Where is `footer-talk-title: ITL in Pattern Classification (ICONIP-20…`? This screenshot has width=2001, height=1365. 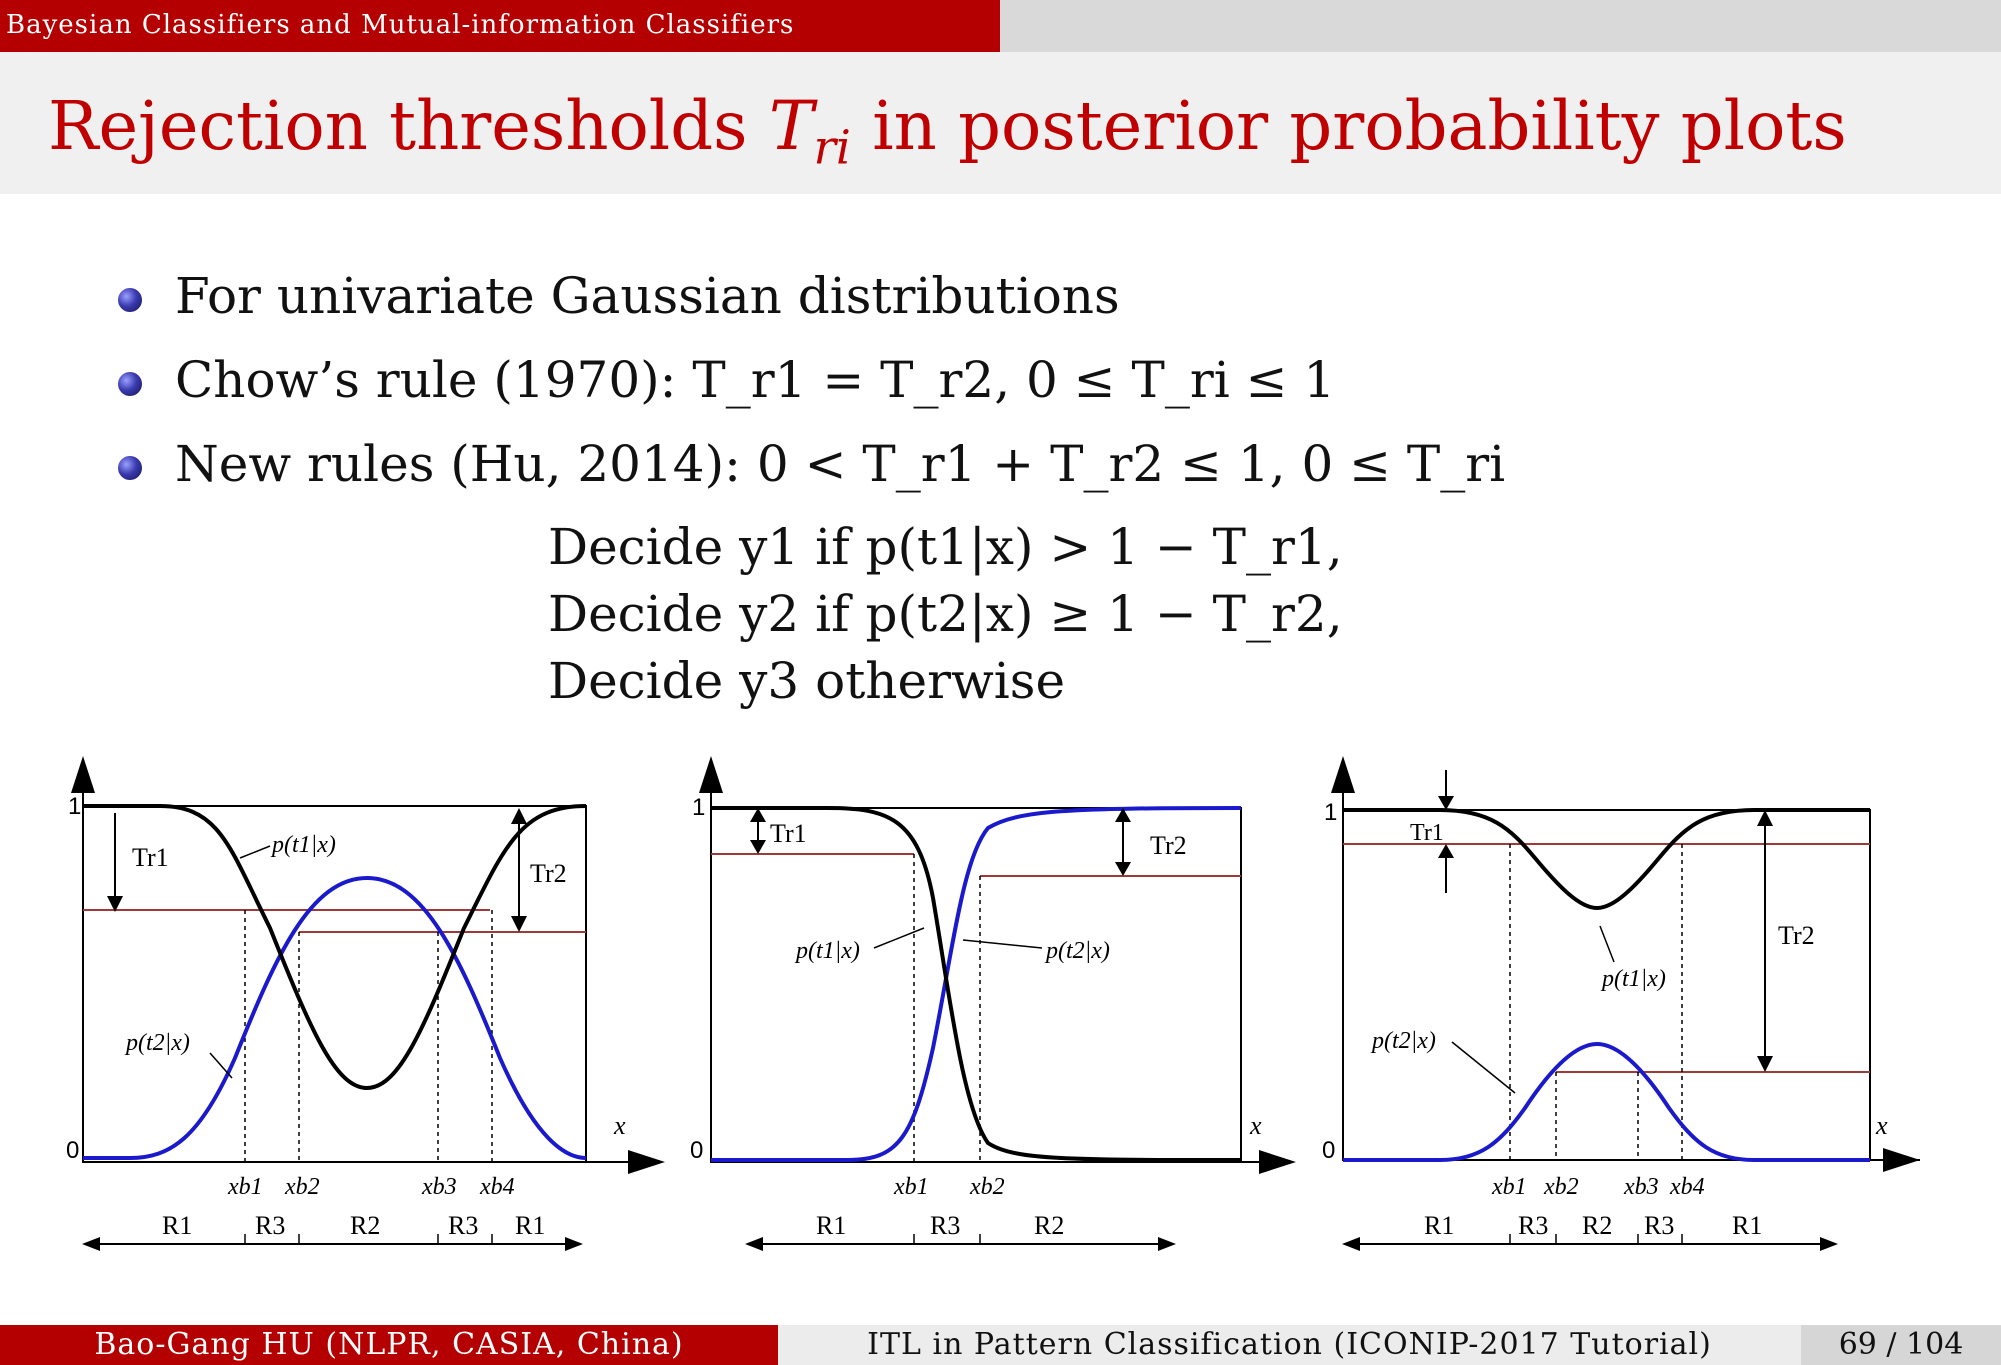
footer-talk-title: ITL in Pattern Classification (ICONIP-20… is located at coordinates (1289, 1345).